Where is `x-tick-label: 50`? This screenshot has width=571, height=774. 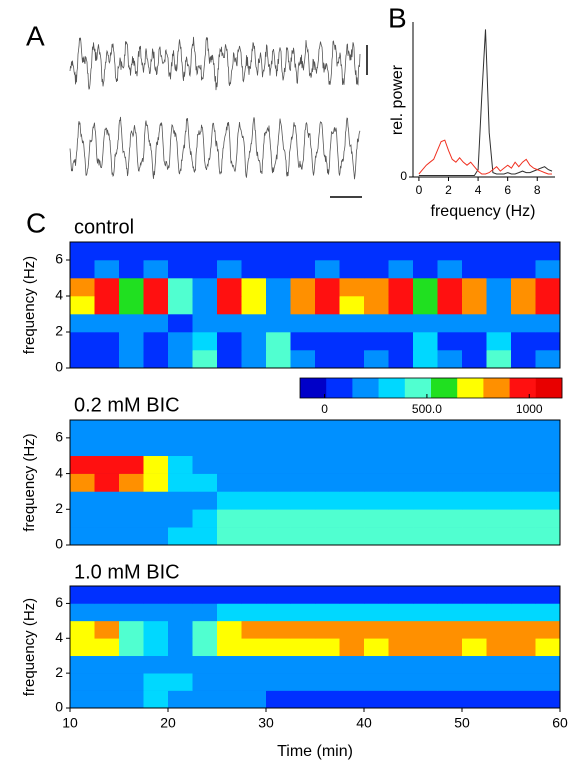
x-tick-label: 50 is located at coordinates (462, 723).